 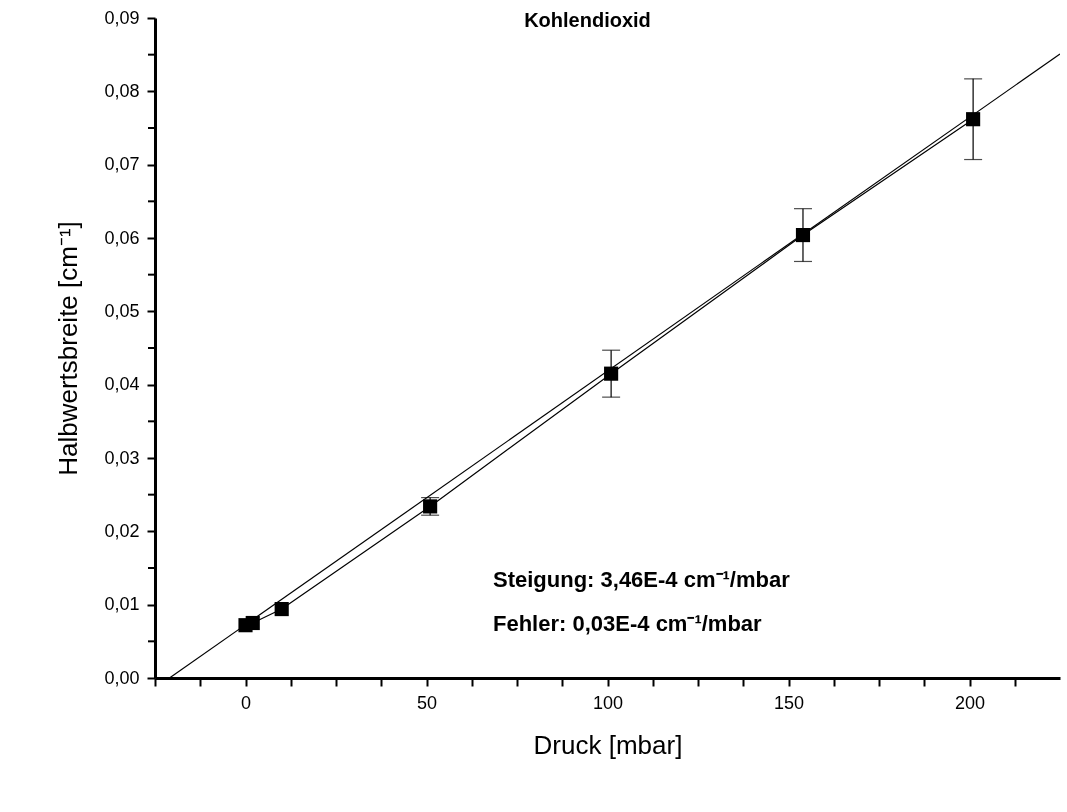 I want to click on y-axis-title: Halbwertsbreite [cm⁻¹], so click(x=68, y=348).